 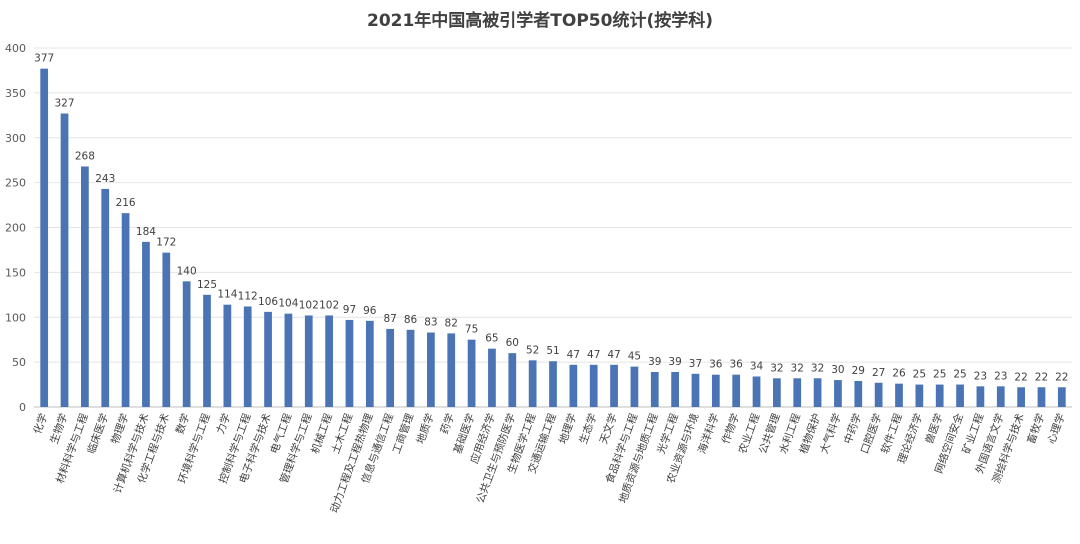 What do you see at coordinates (934, 429) in the screenshot?
I see `category-label: 兽医学` at bounding box center [934, 429].